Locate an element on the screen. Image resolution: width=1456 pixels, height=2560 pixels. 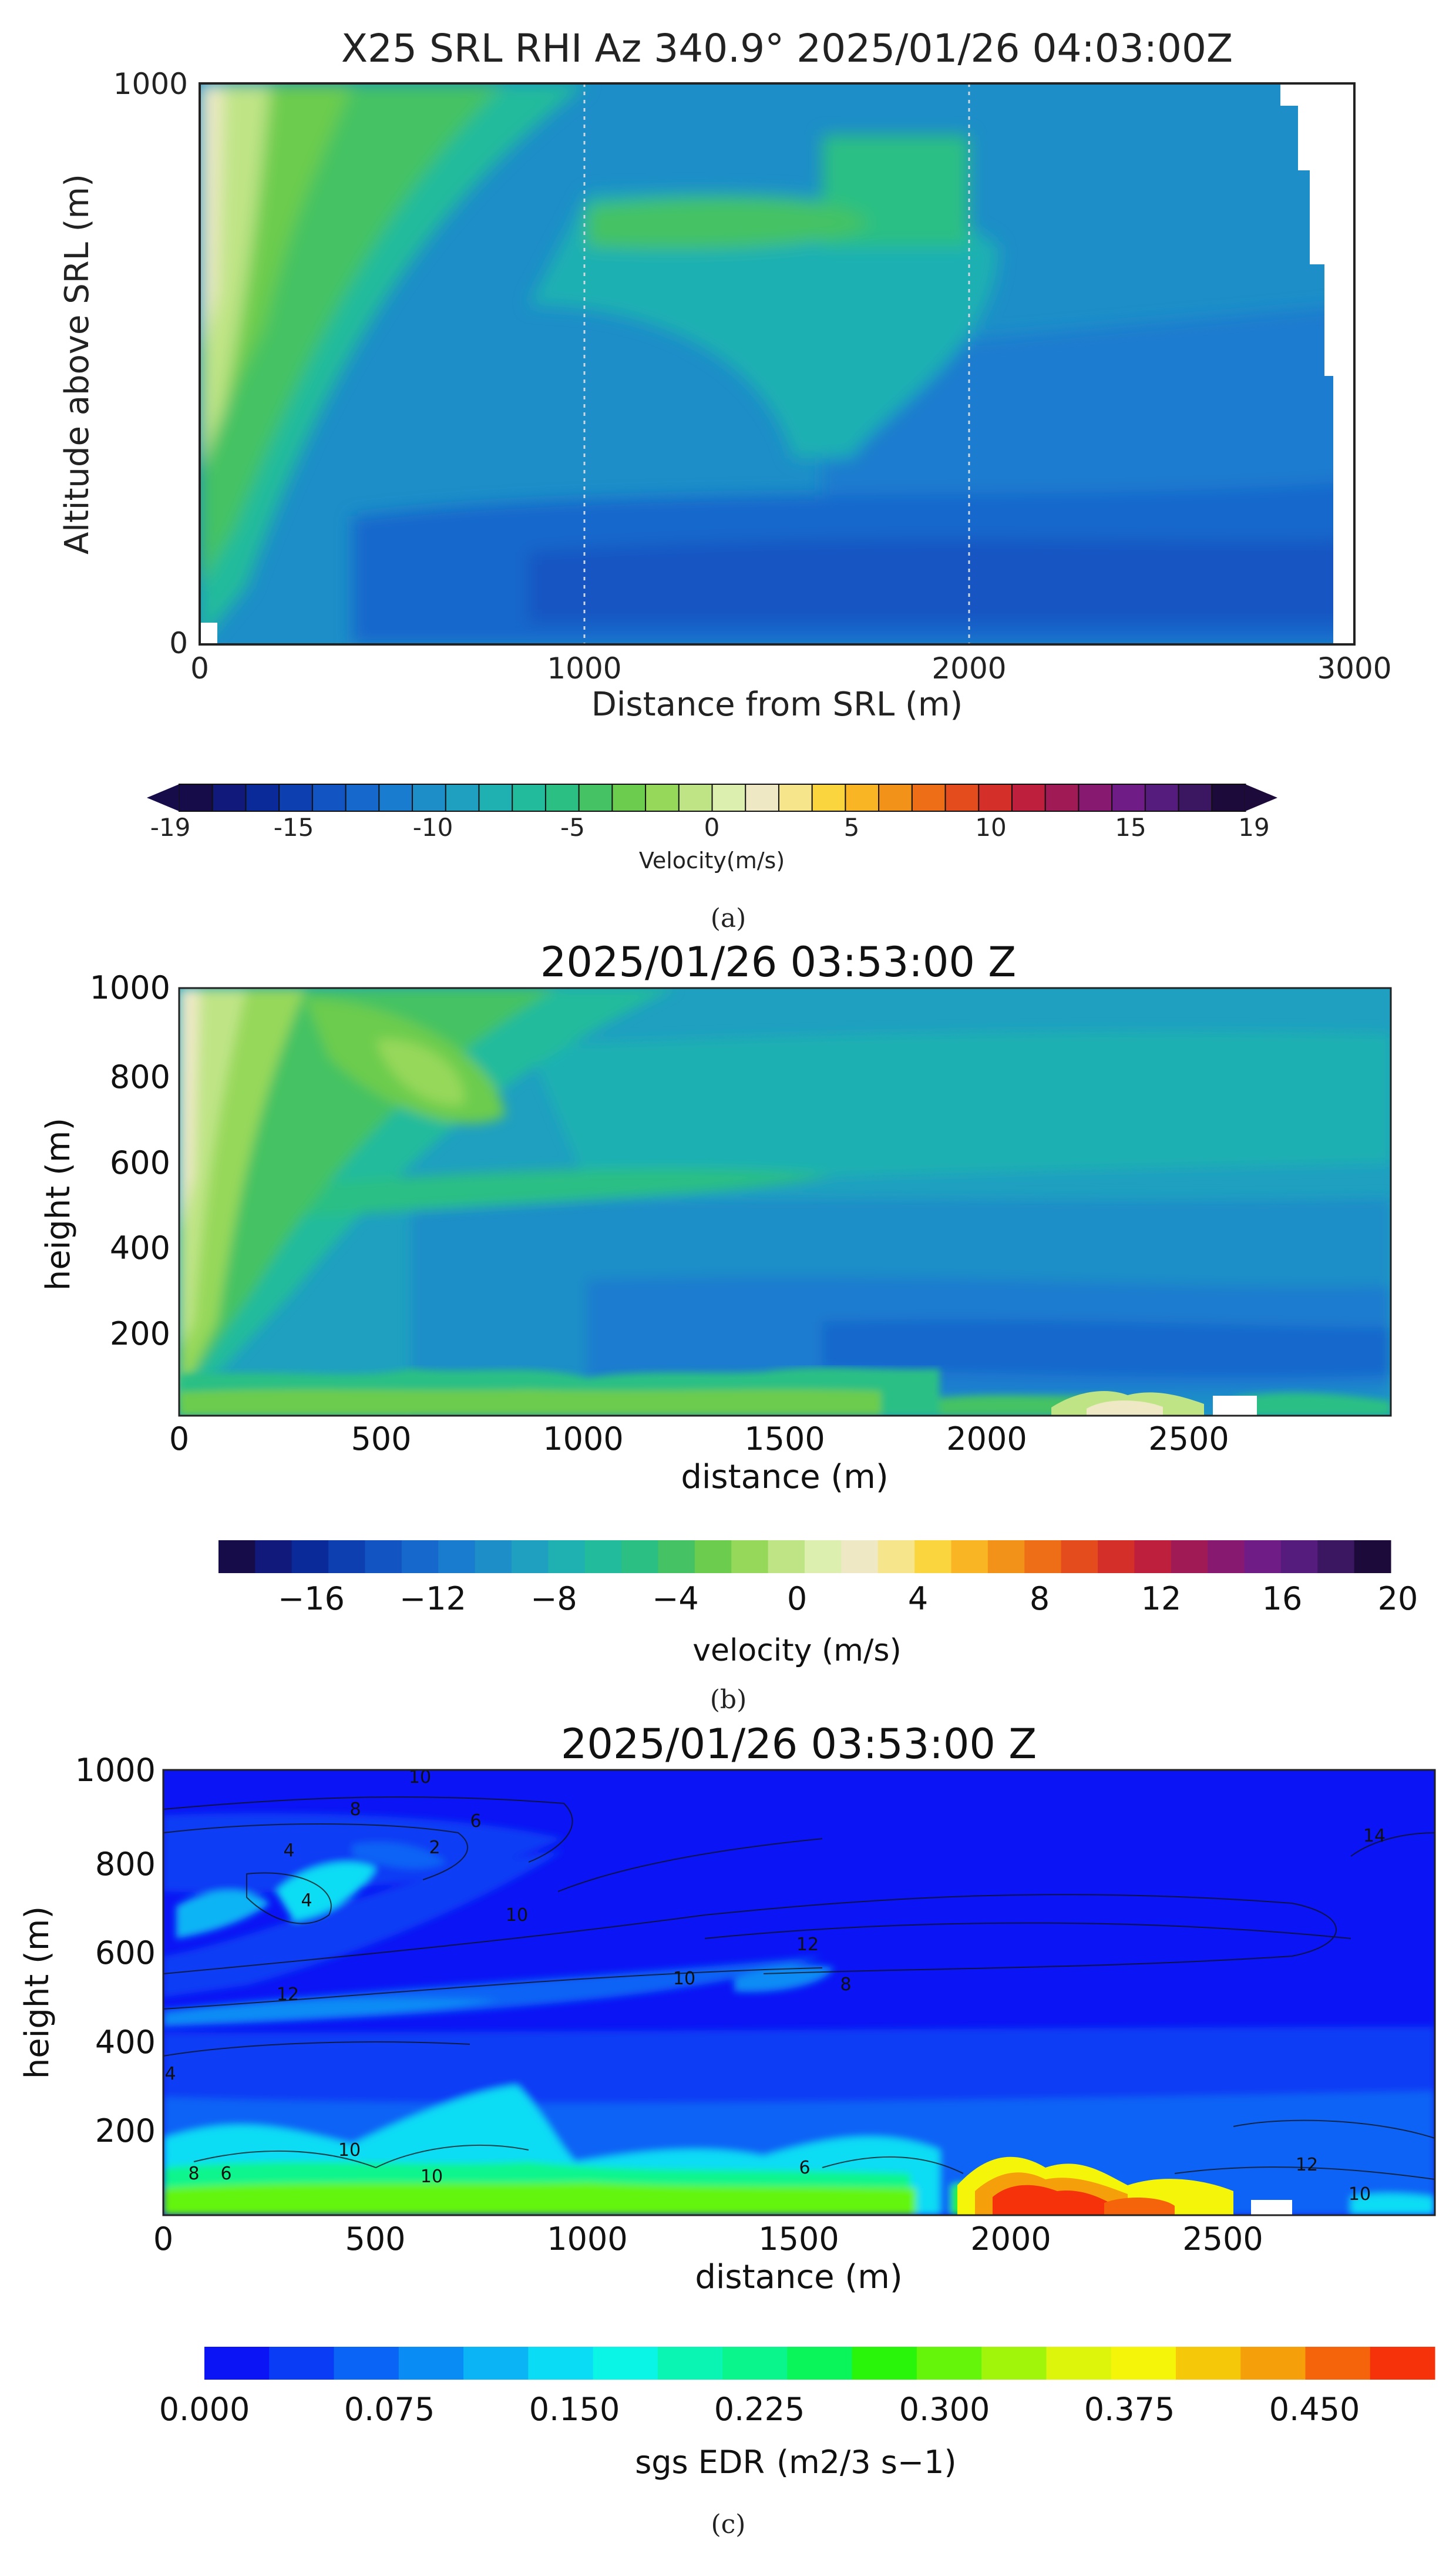
contour-label: 2 is located at coordinates (434, 1848).